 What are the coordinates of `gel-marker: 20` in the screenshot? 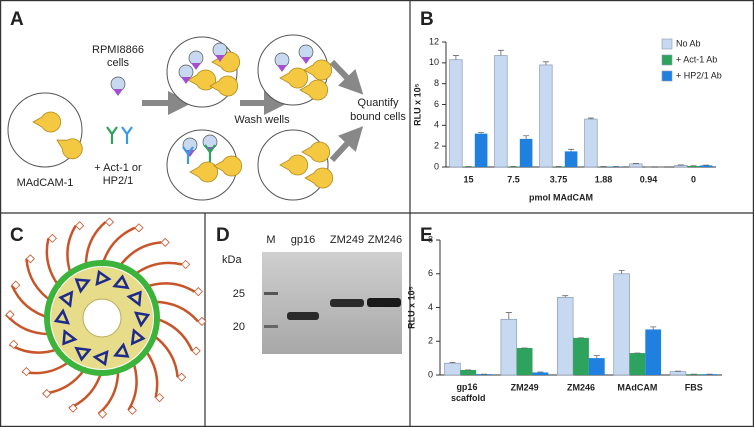 It's located at (239, 327).